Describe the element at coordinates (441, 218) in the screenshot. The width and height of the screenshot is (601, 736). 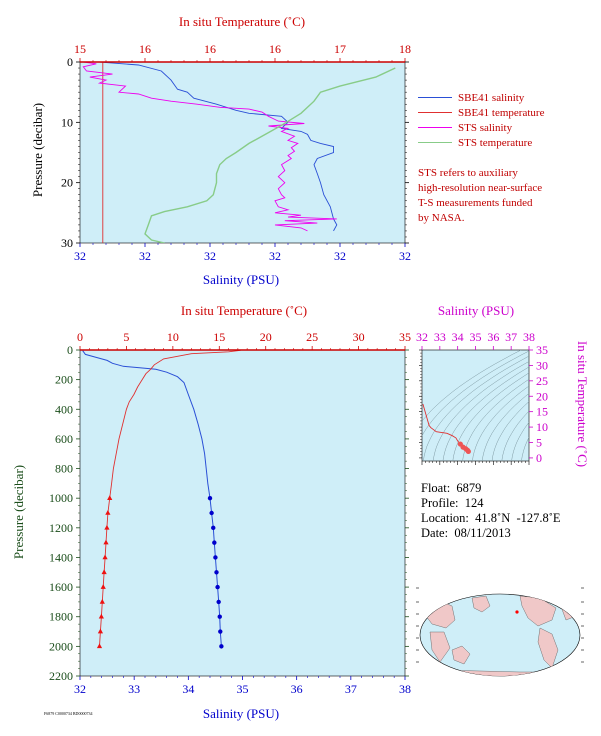
I see `note-line: by NASA.` at that location.